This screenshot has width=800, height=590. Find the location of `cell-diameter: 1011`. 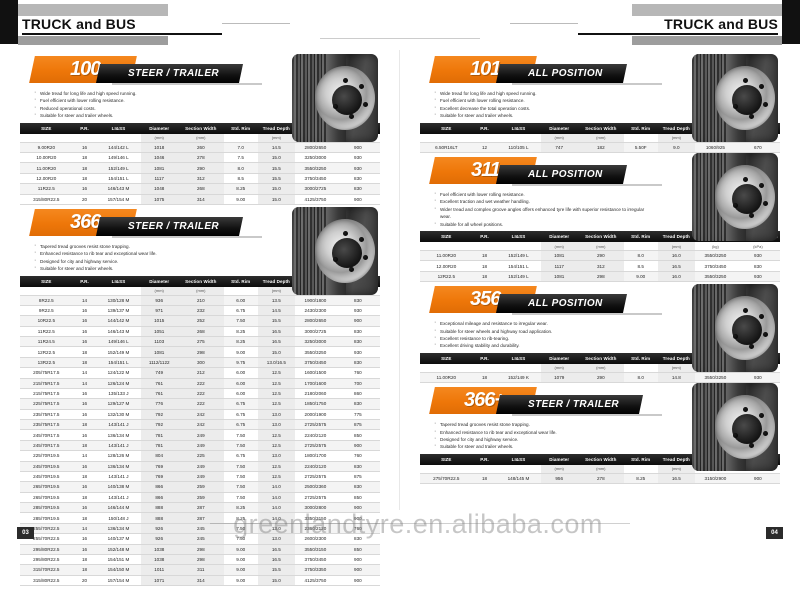

cell-diameter: 1011 is located at coordinates (159, 570).